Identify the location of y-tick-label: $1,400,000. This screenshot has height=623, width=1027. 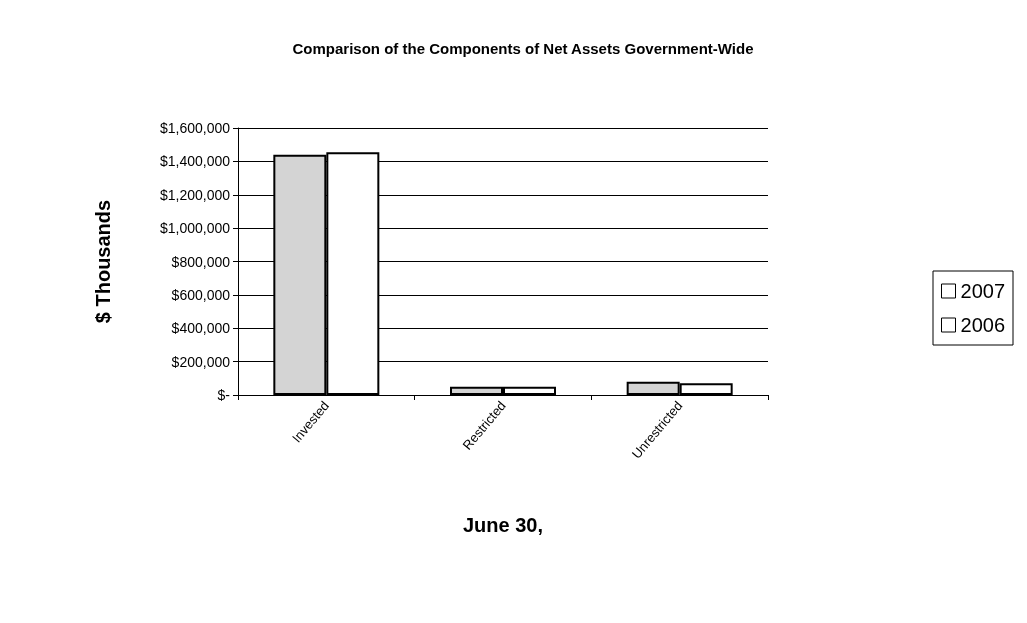
(195, 161).